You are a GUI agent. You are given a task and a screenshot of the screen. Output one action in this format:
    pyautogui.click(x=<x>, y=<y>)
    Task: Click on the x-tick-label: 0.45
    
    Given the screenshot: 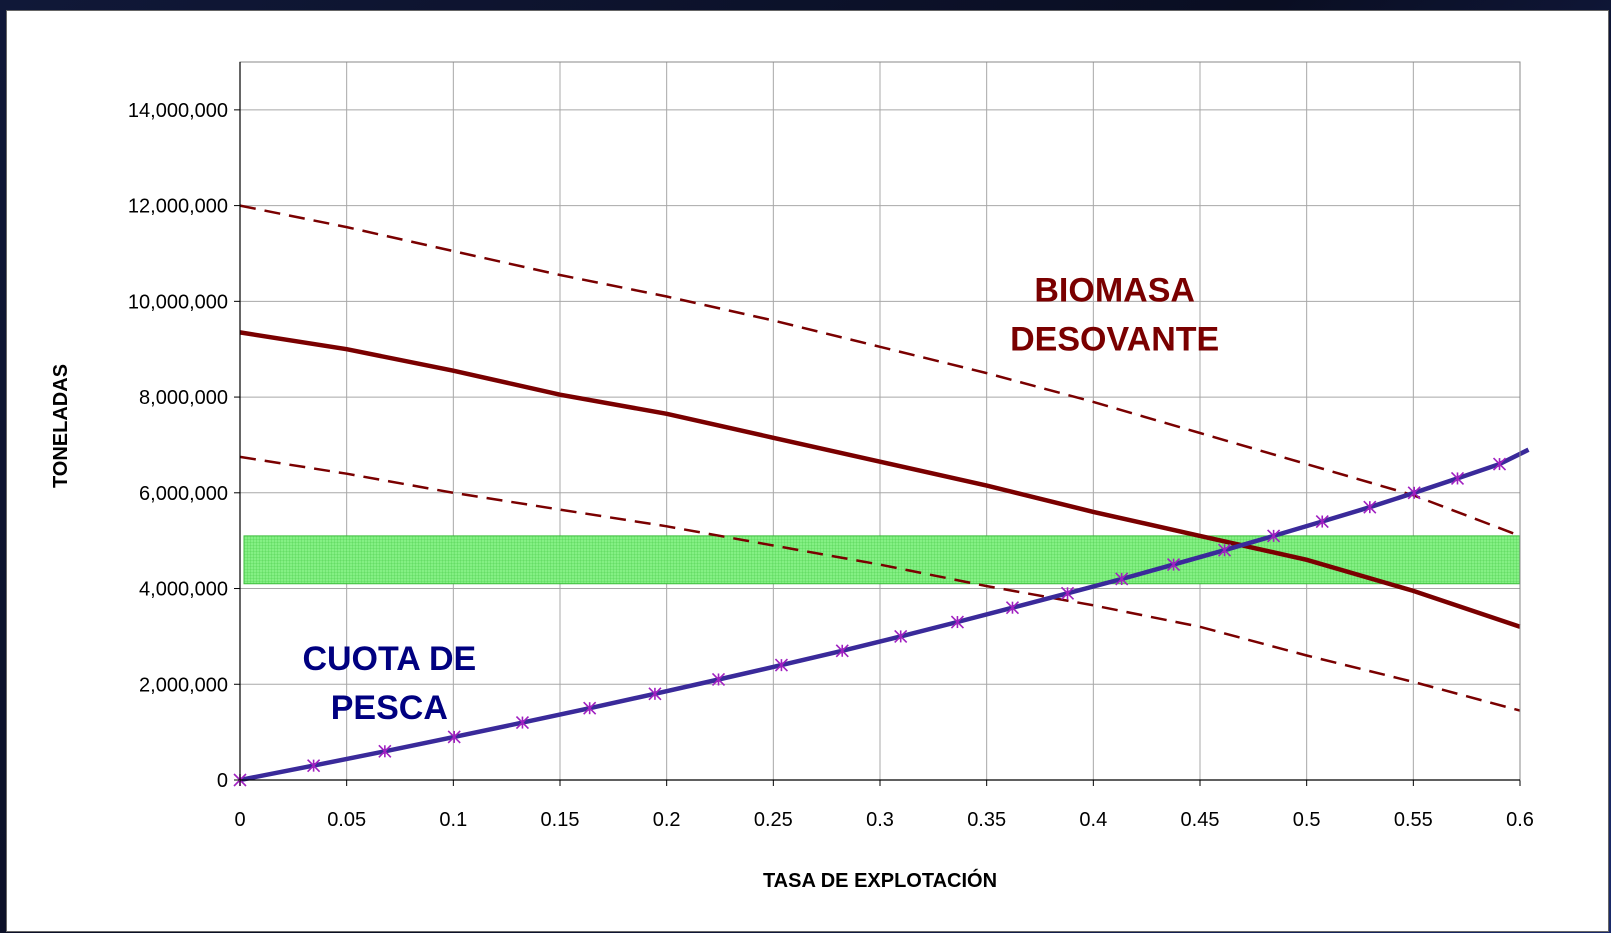 What is the action you would take?
    pyautogui.click(x=1200, y=820)
    